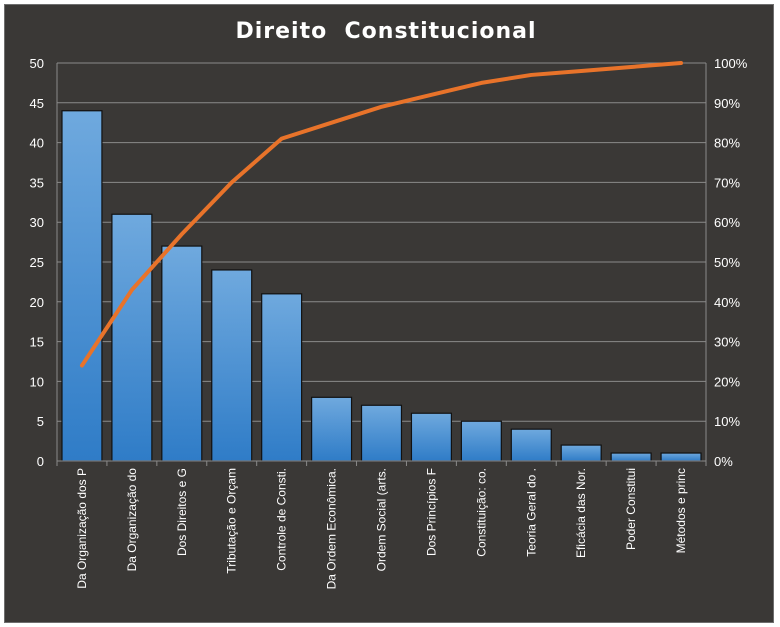 Image resolution: width=780 pixels, height=627 pixels. Describe the element at coordinates (385, 31) in the screenshot. I see `chart-title: Direito Constitucional` at that location.